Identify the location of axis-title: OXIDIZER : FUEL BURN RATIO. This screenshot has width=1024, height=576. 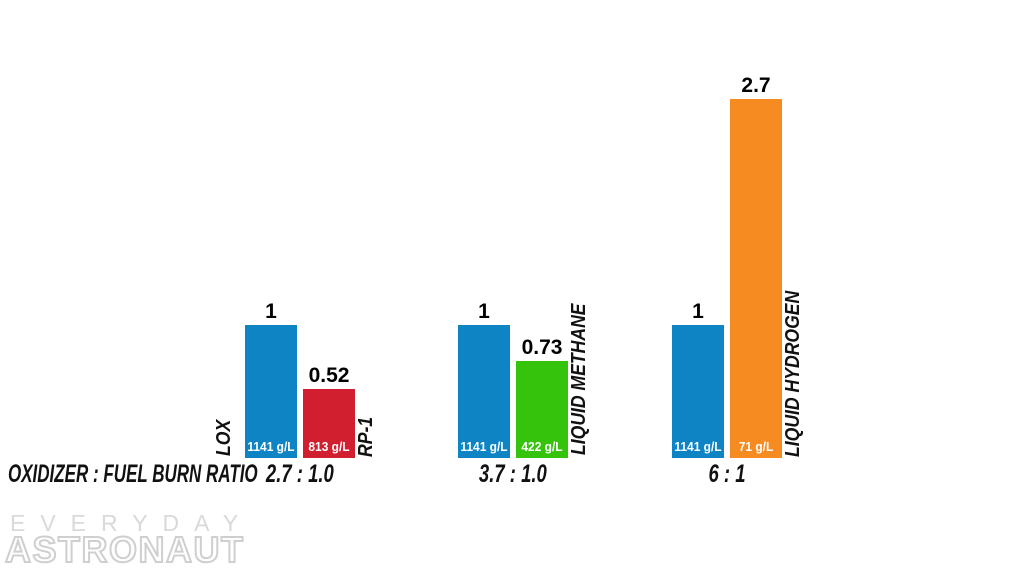
(191, 474).